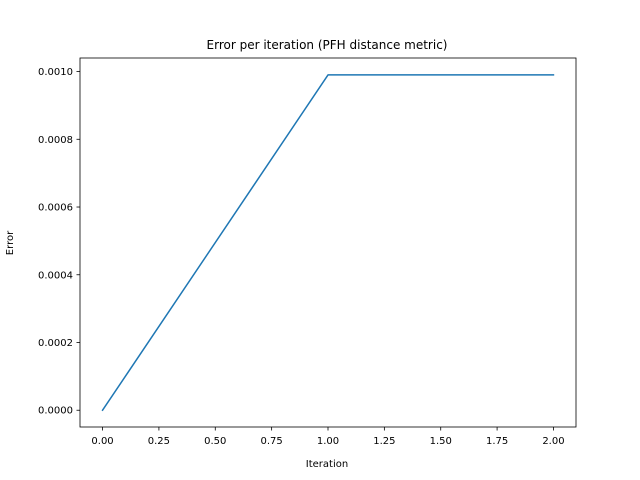 The width and height of the screenshot is (640, 480). Describe the element at coordinates (55, 72) in the screenshot. I see `y-tick-label: 0.0010` at that location.